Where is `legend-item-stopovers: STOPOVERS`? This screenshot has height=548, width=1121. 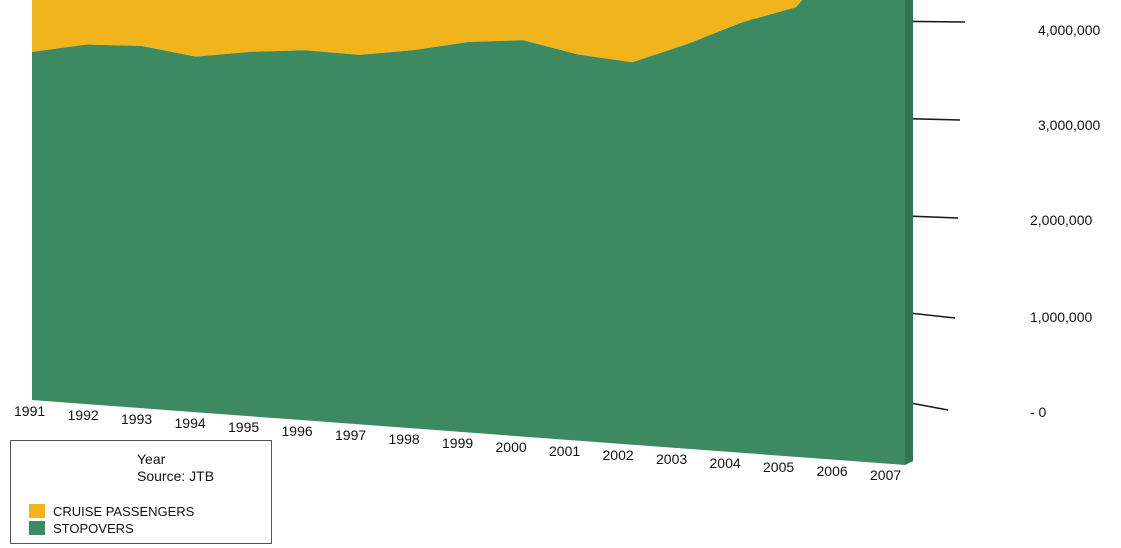 legend-item-stopovers: STOPOVERS is located at coordinates (81, 528).